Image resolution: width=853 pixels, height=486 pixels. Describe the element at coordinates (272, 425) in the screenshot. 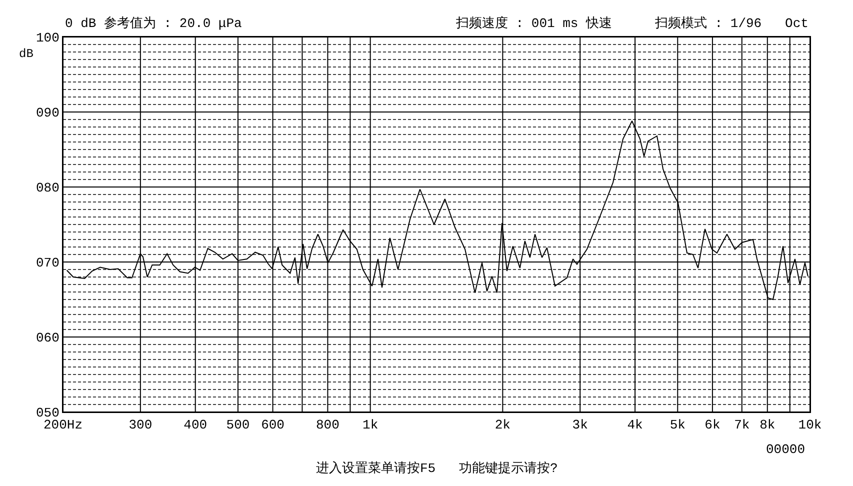

I see `x-tick-label: 600` at that location.